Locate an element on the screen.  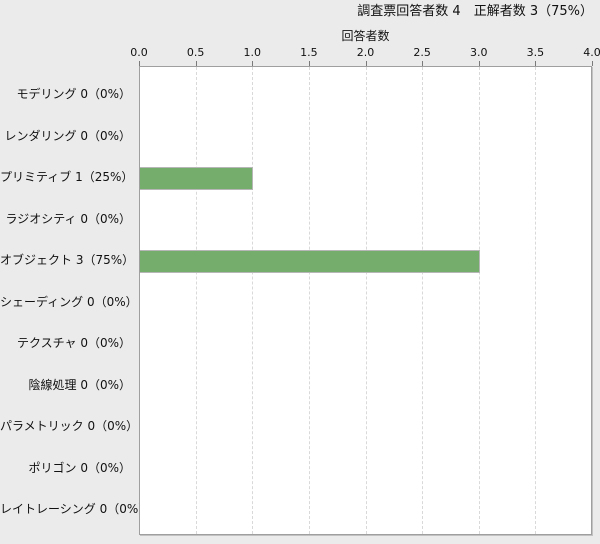
category-label: シェーディング 0（0%） is located at coordinates (69, 301).